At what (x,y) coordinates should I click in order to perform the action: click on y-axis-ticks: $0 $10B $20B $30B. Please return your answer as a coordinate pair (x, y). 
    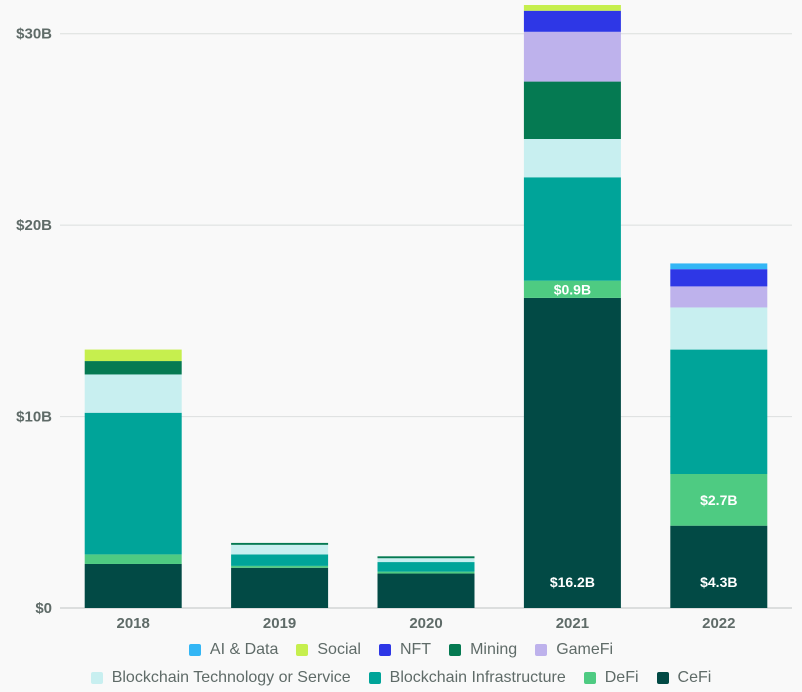
    Looking at the image, I should click on (34, 321).